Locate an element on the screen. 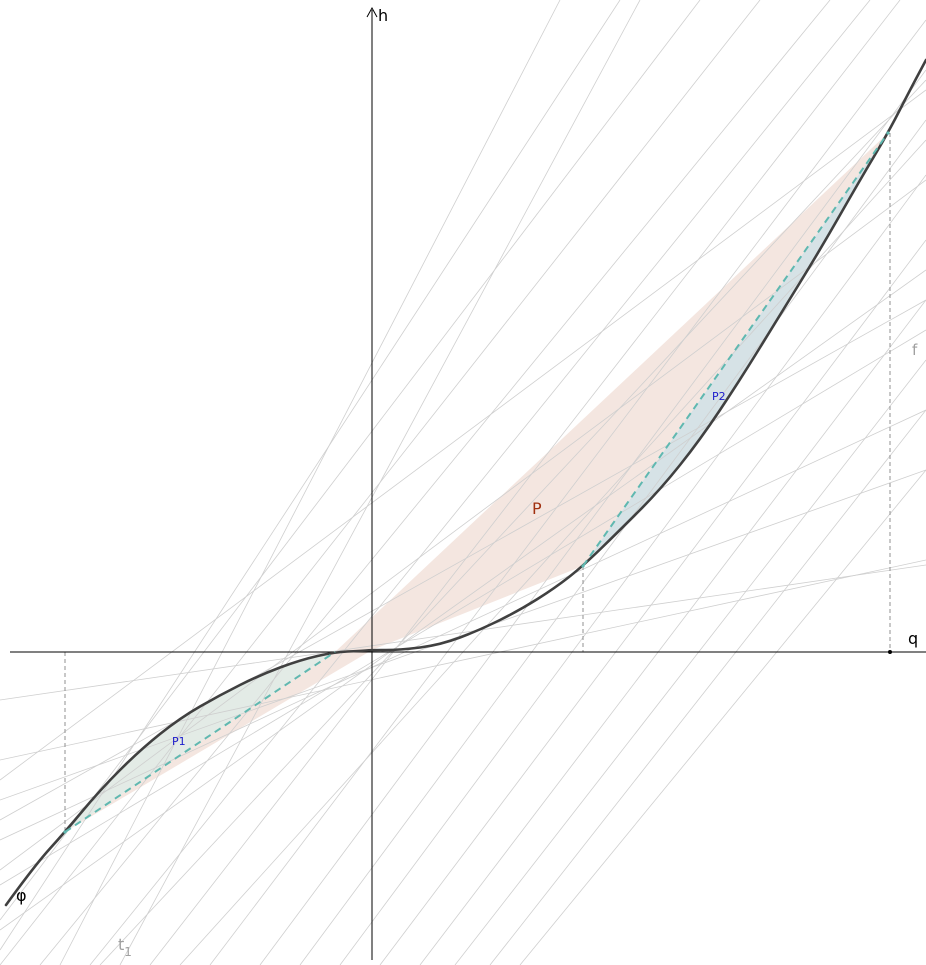 The image size is (926, 965). tangent-label-sub: 1 is located at coordinates (128, 952).